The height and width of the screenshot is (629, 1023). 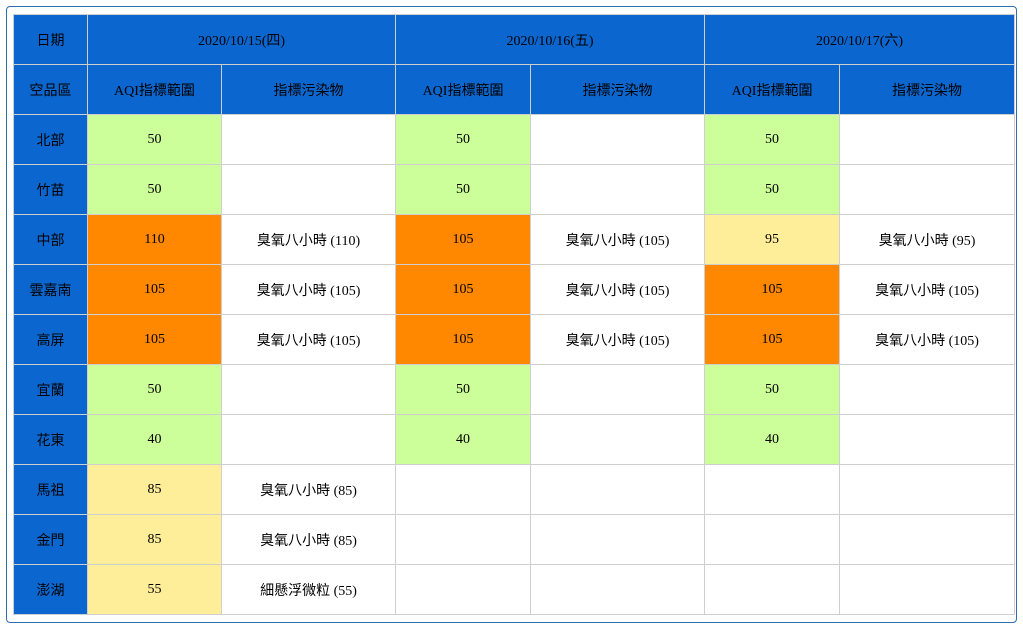 I want to click on aqi-value-cell: 55, so click(x=154, y=589).